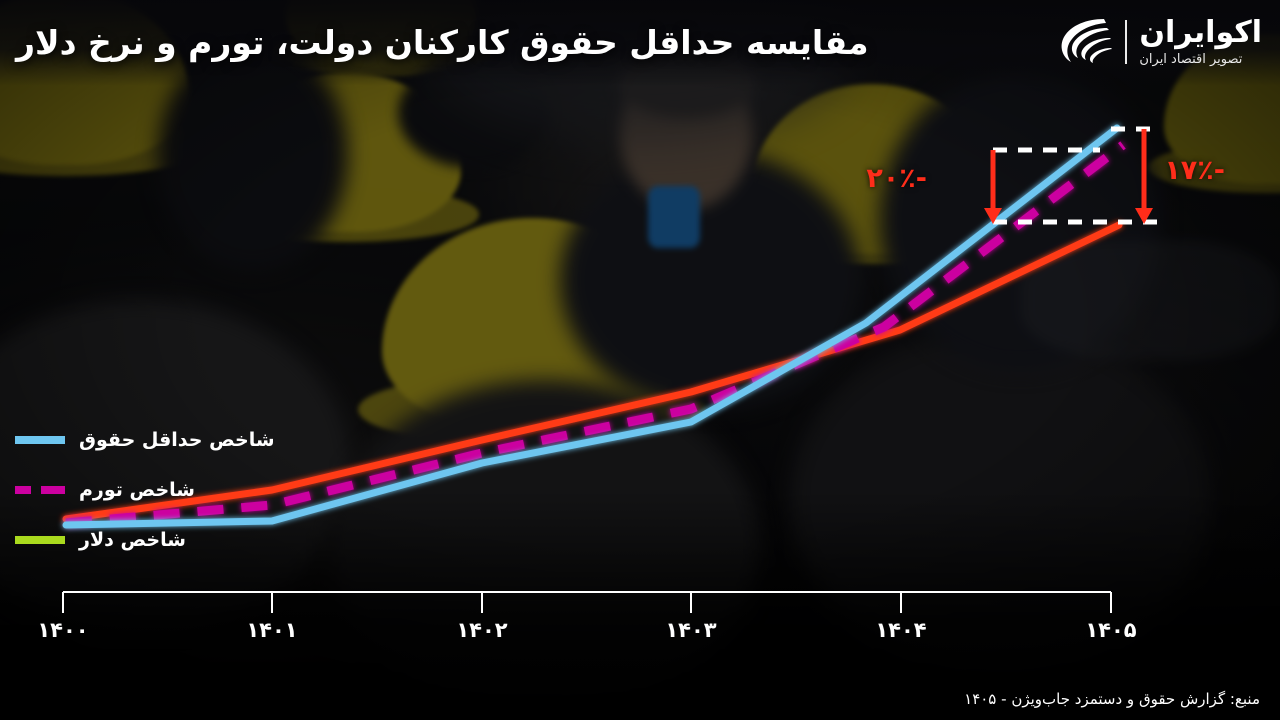  Describe the element at coordinates (1191, 59) in the screenshot. I see `brand-tagline: تصویر اقتصاد ایران` at that location.